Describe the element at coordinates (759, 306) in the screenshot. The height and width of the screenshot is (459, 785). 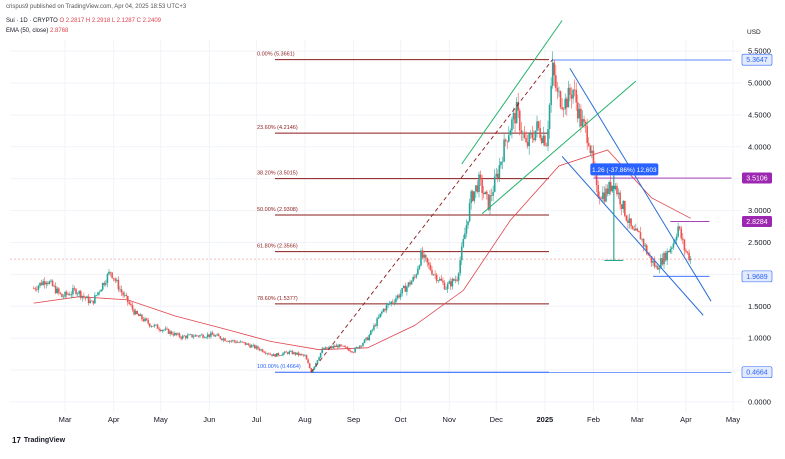
I see `y-tick-label: 1.5000` at that location.